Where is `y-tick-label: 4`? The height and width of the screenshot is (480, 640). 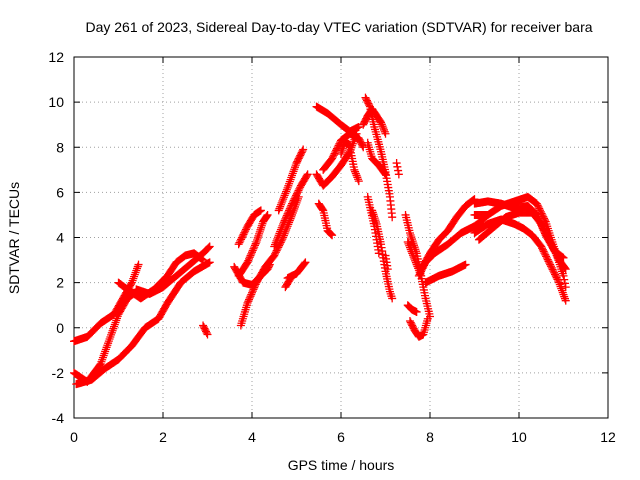
y-tick-label: 4 is located at coordinates (60, 238).